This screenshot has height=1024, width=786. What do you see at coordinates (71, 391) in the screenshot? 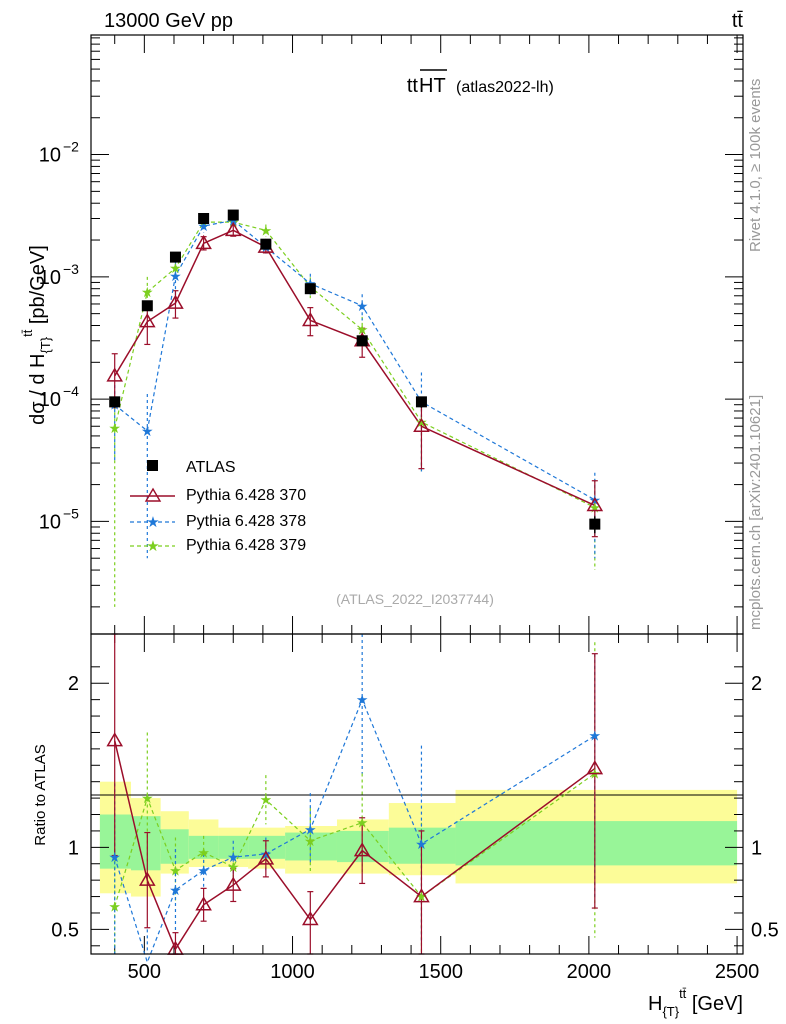
I see `main-y-tick-exp: −4` at bounding box center [71, 391].